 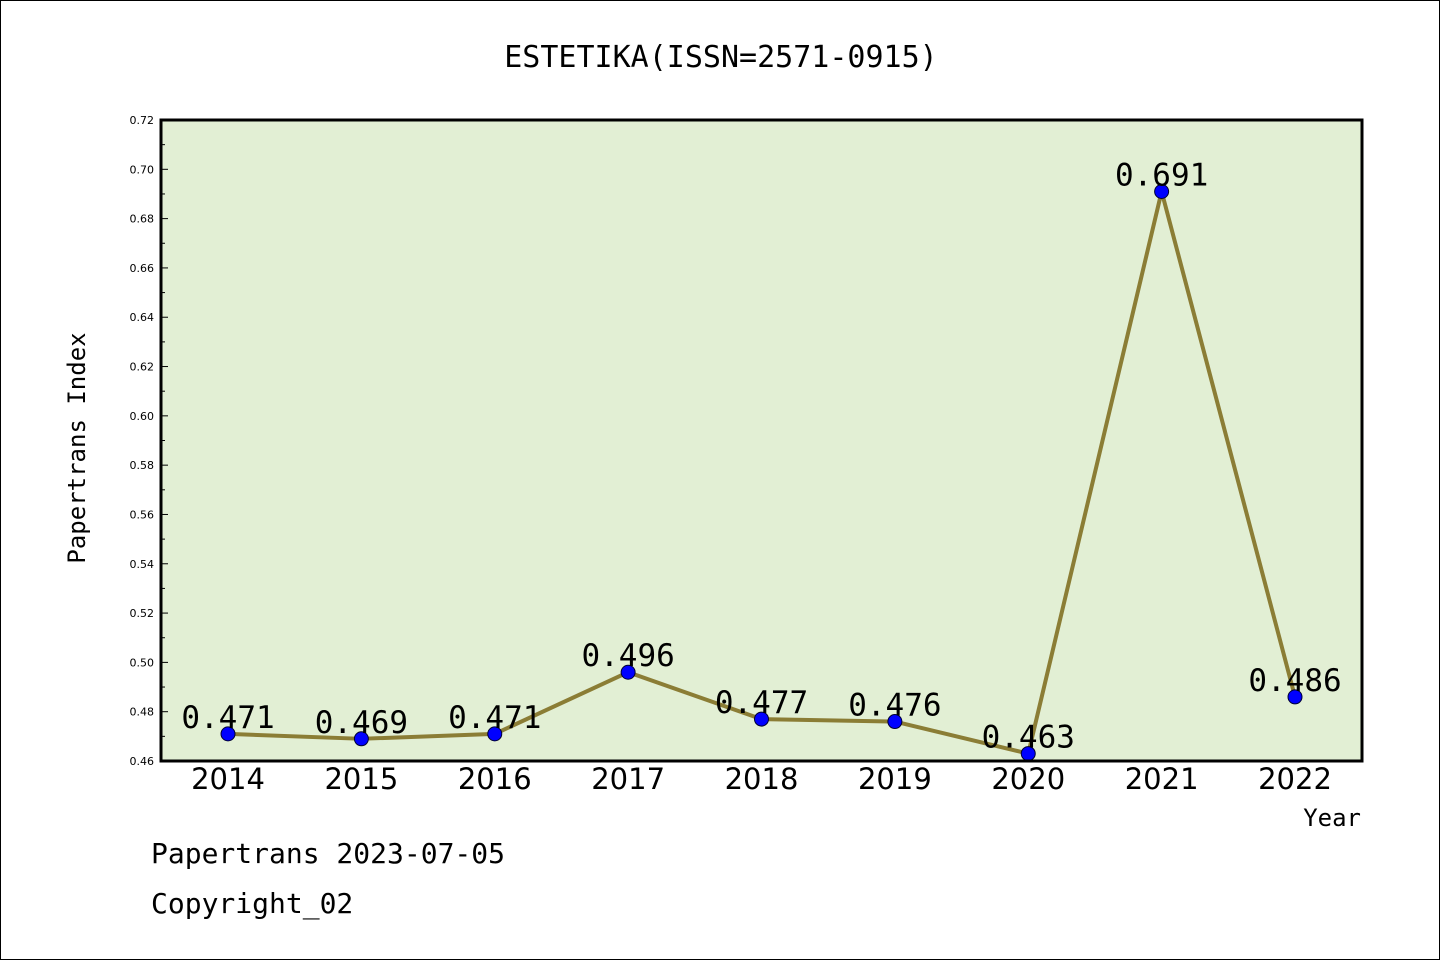 What do you see at coordinates (142, 219) in the screenshot?
I see `y-tick-label: 0.68` at bounding box center [142, 219].